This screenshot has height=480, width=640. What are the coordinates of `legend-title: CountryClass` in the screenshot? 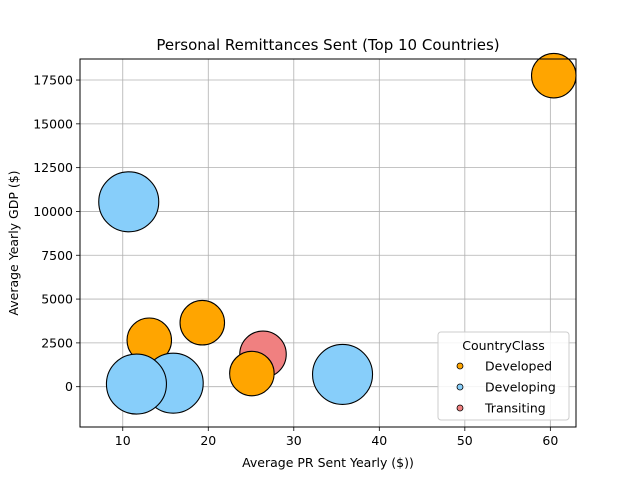 It's located at (503, 345).